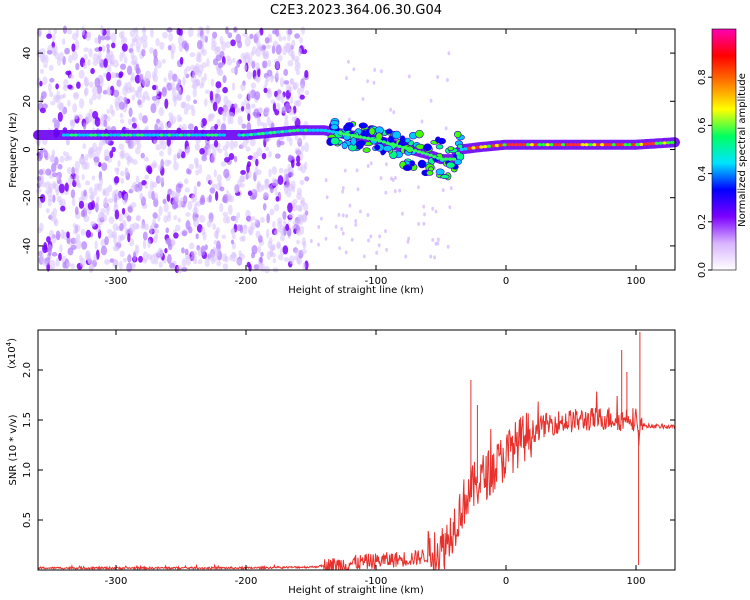 Image resolution: width=750 pixels, height=600 pixels. Describe the element at coordinates (116, 581) in the screenshot. I see `snr-x-tick-label: -300` at that location.